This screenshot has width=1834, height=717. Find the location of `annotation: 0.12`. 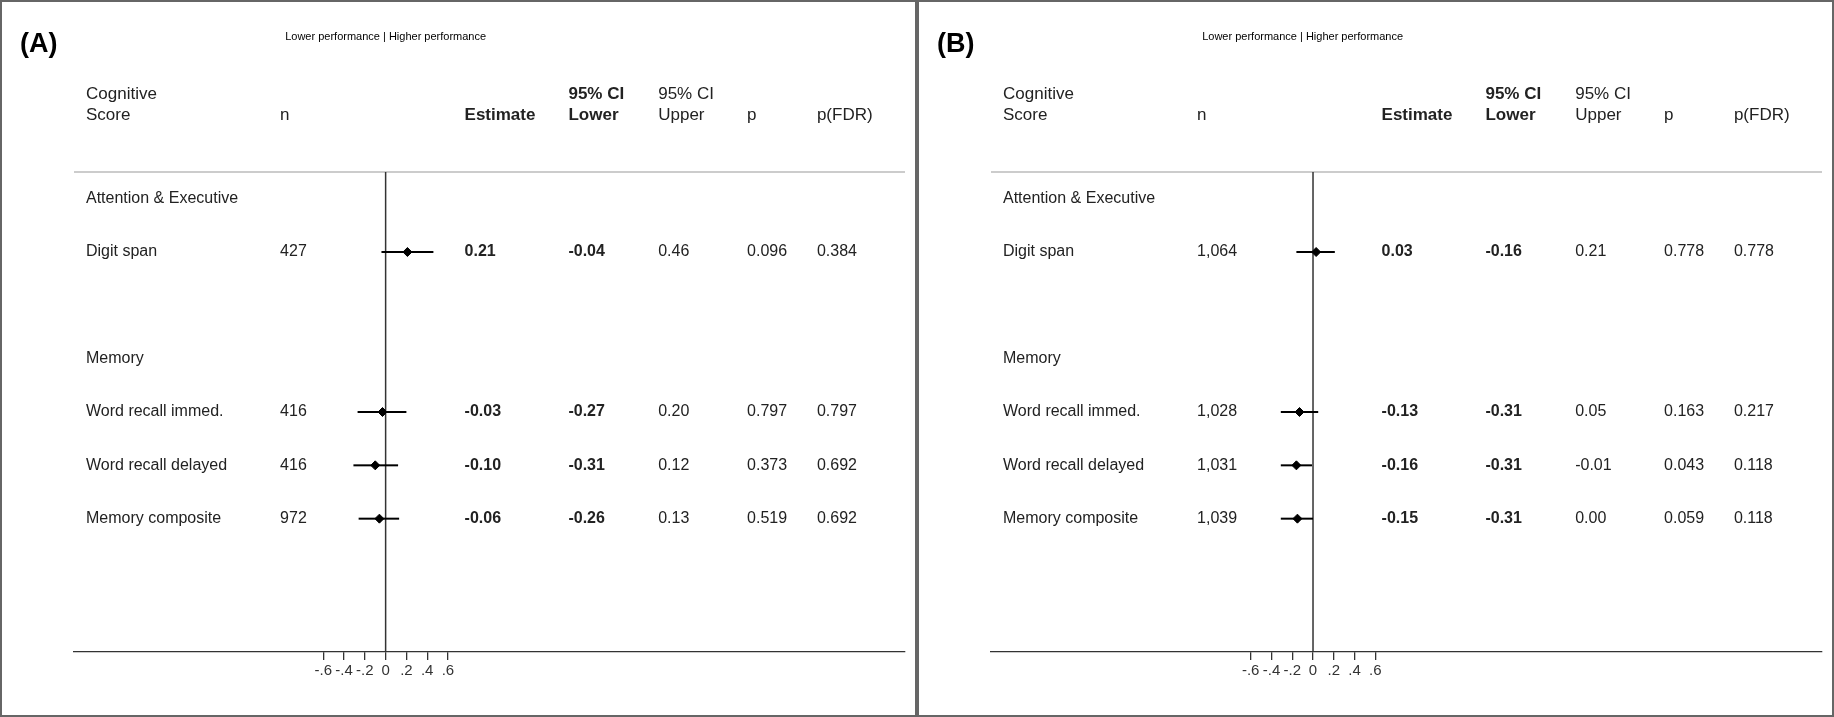

annotation: 0.12 is located at coordinates (674, 464).